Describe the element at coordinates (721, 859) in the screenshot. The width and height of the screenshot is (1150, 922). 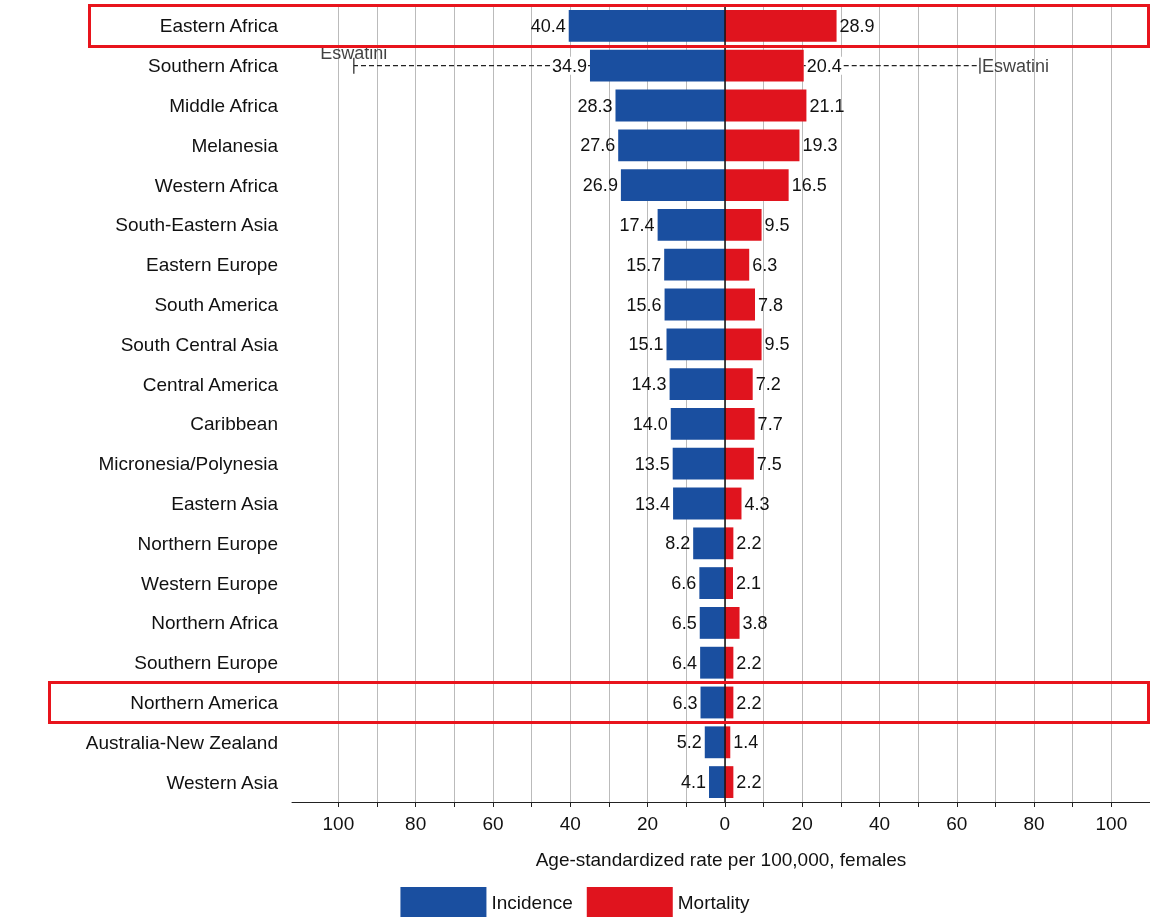
I see `x-axis-title: Age-standardized rate per 100,000, females` at that location.